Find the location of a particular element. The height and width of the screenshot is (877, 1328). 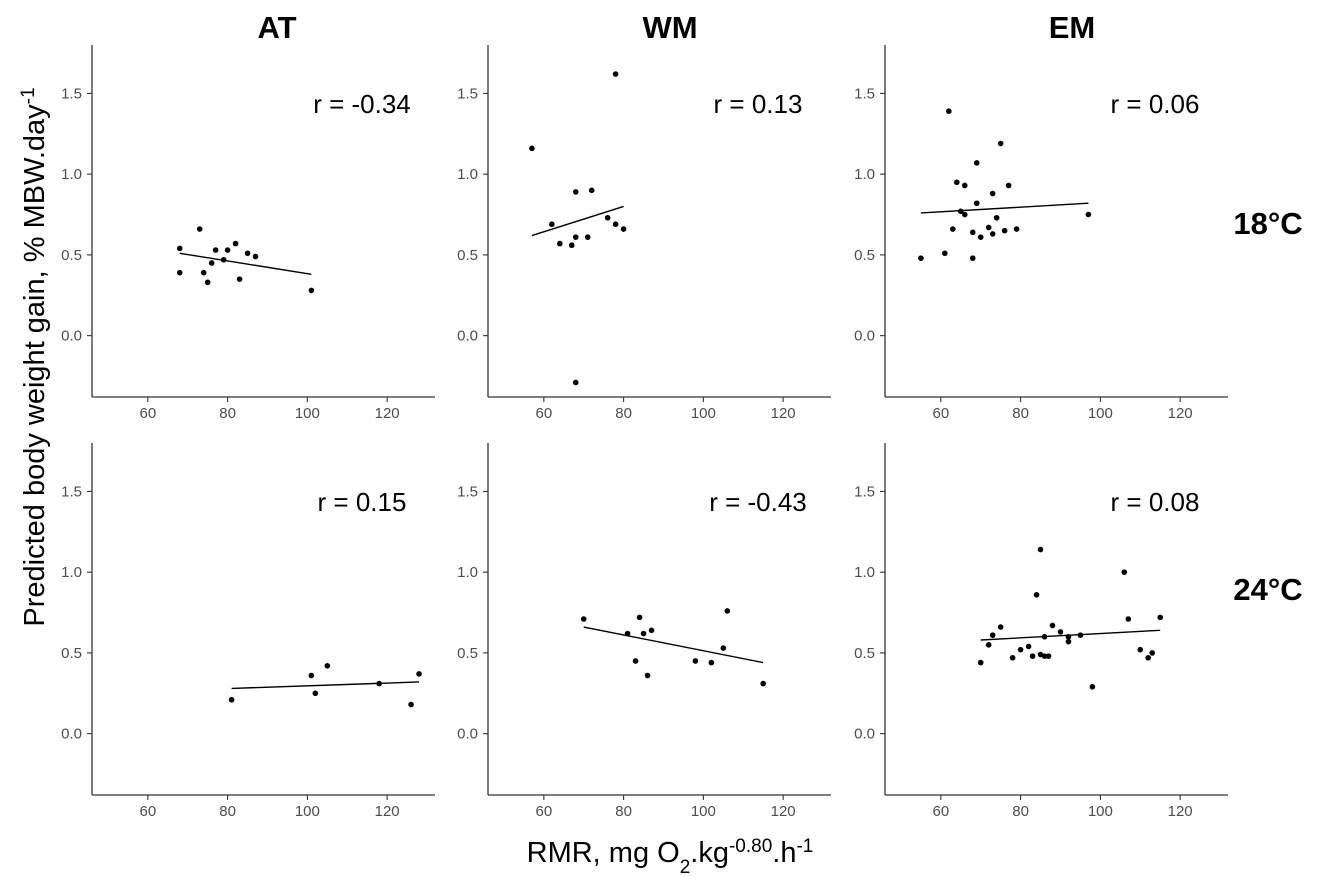

panel-wm-18c: 0.0 0.5 1.0 1.5 60 80 100 120 r = 0.13 is located at coordinates (644, 233).